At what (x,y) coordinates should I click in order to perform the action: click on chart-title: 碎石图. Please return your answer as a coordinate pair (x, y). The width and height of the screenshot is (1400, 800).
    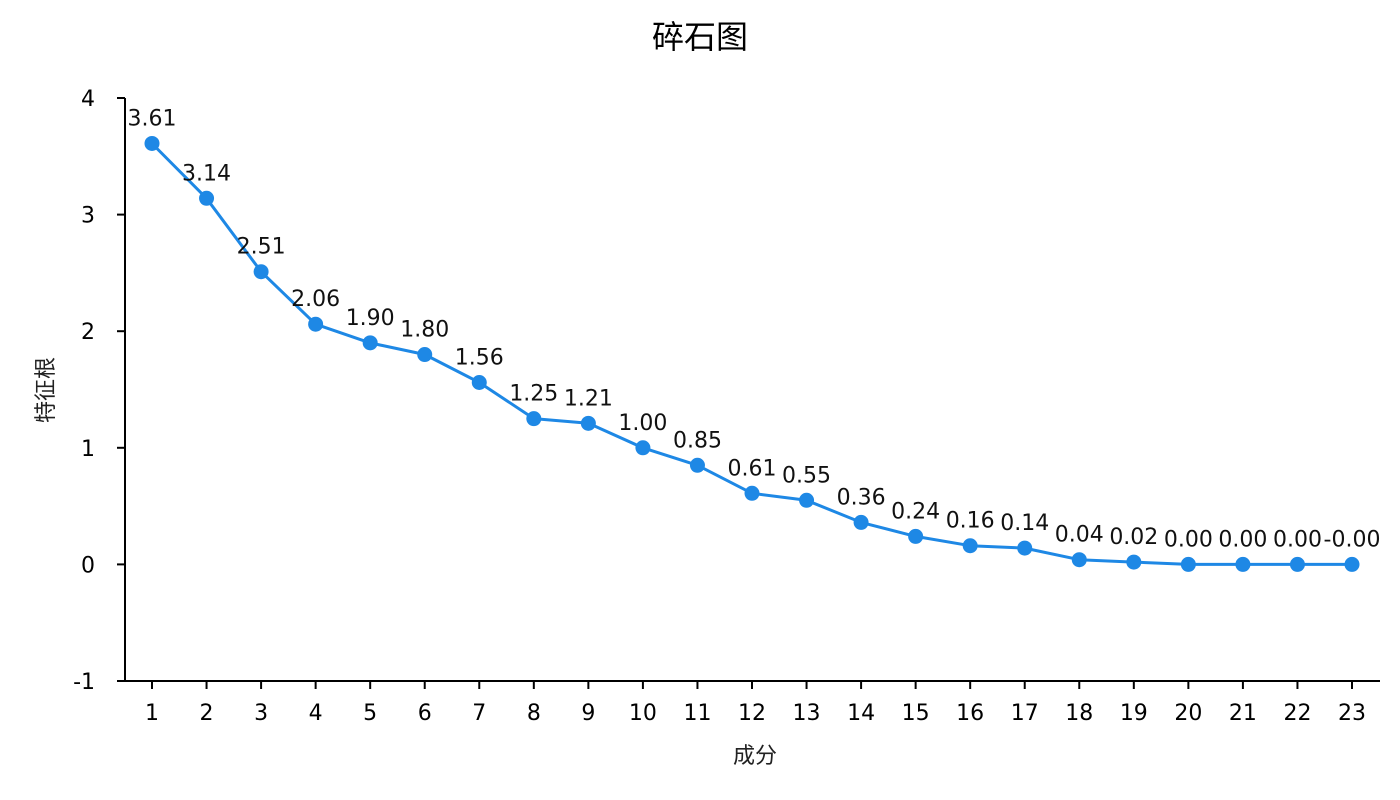
    Looking at the image, I should click on (700, 37).